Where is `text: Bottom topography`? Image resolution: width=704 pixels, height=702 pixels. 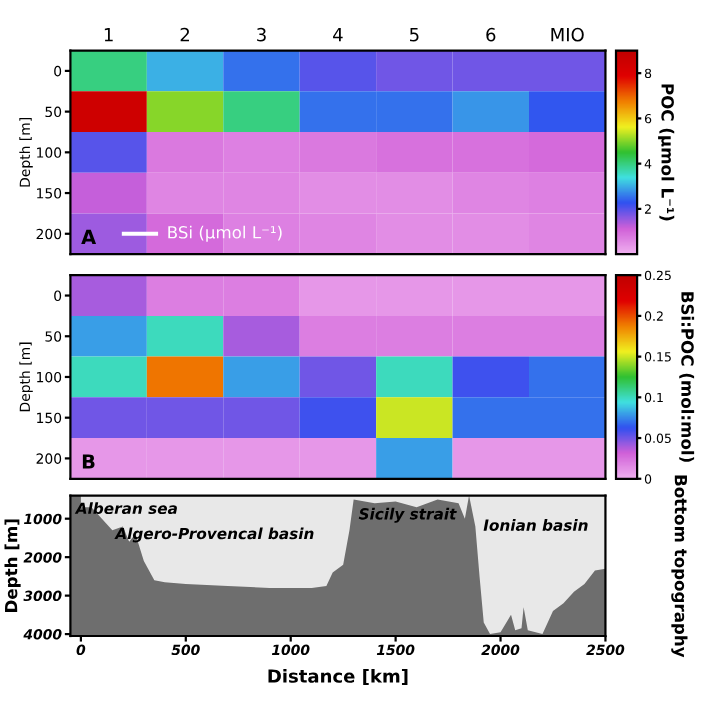
text: Bottom topography is located at coordinates (679, 566).